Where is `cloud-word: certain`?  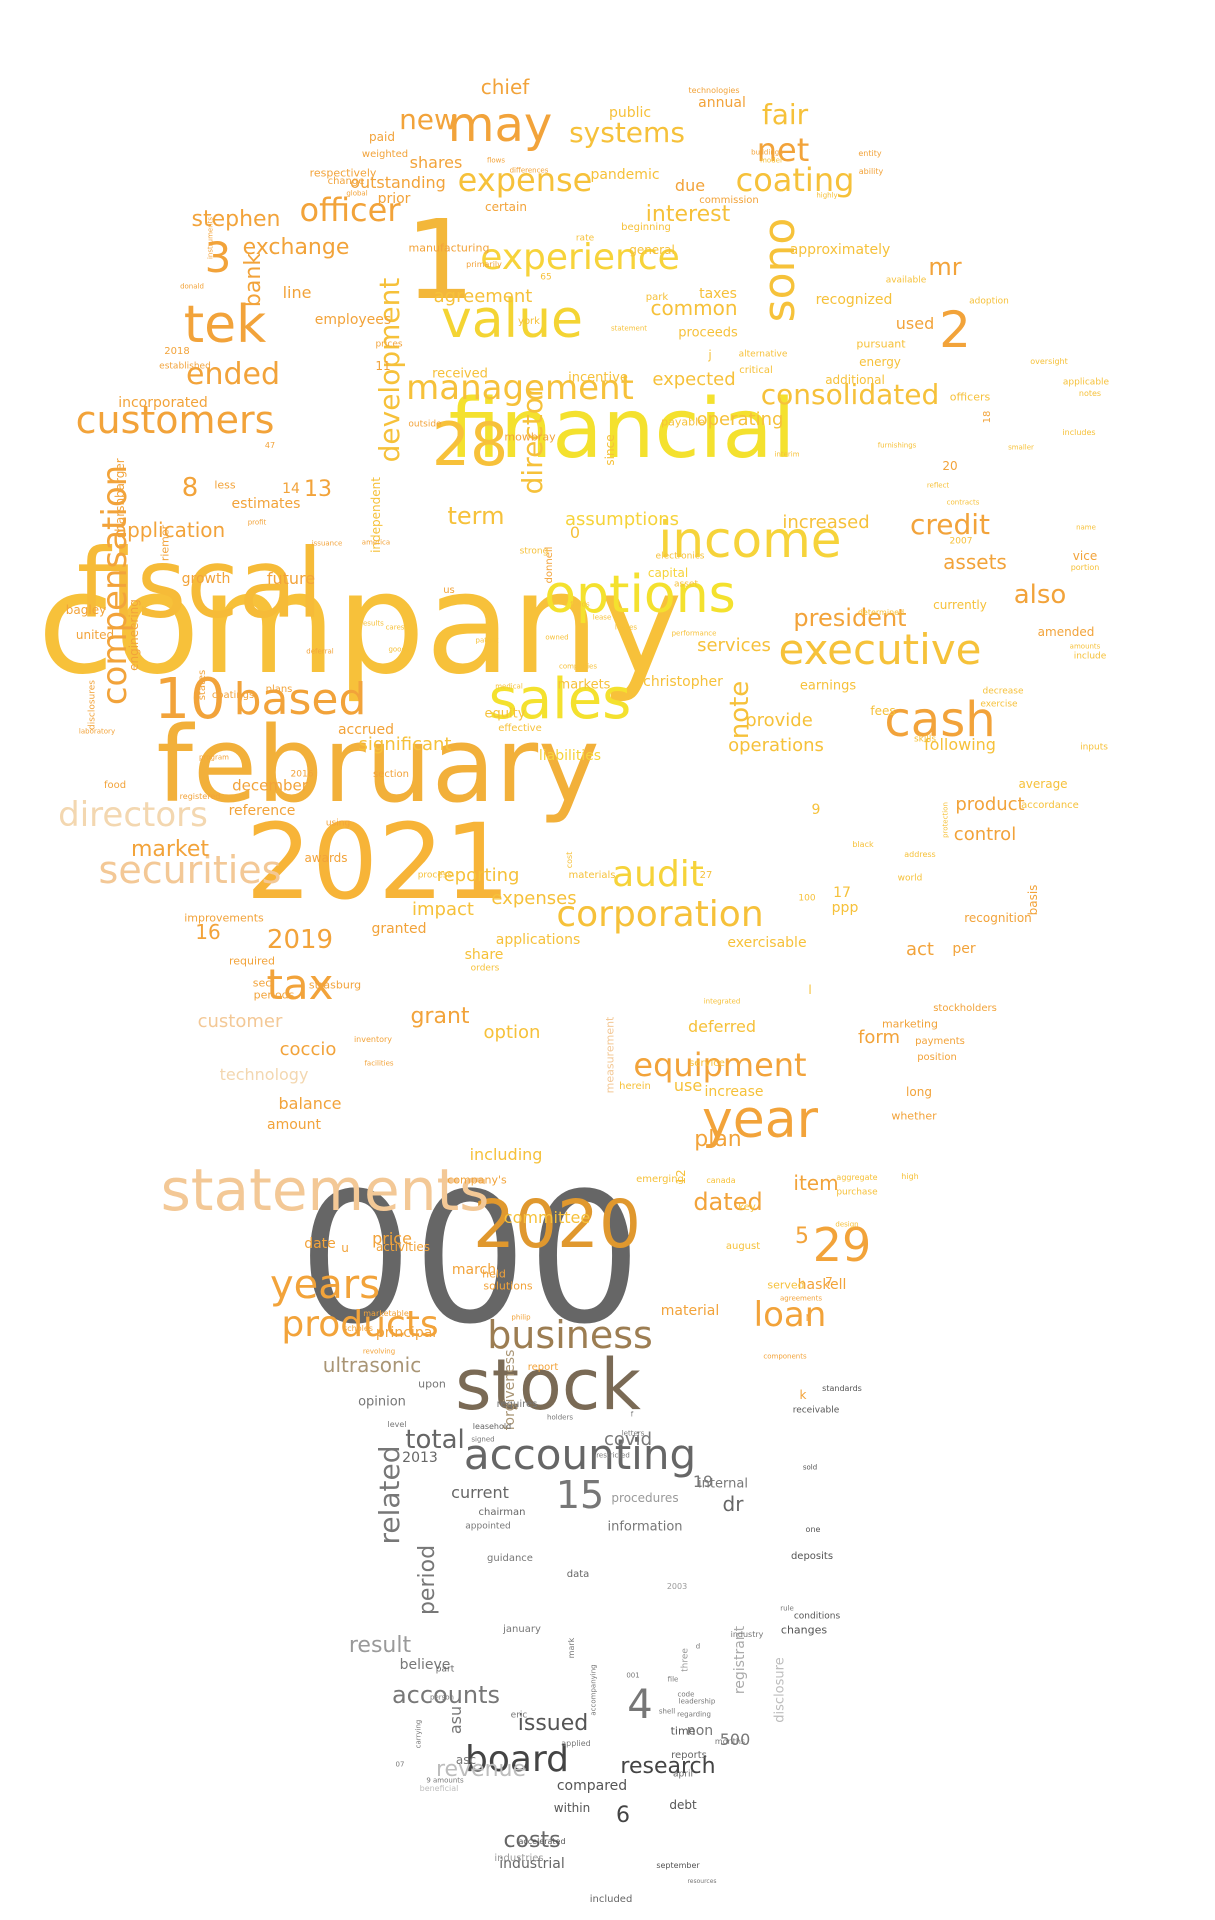 cloud-word: certain is located at coordinates (506, 207).